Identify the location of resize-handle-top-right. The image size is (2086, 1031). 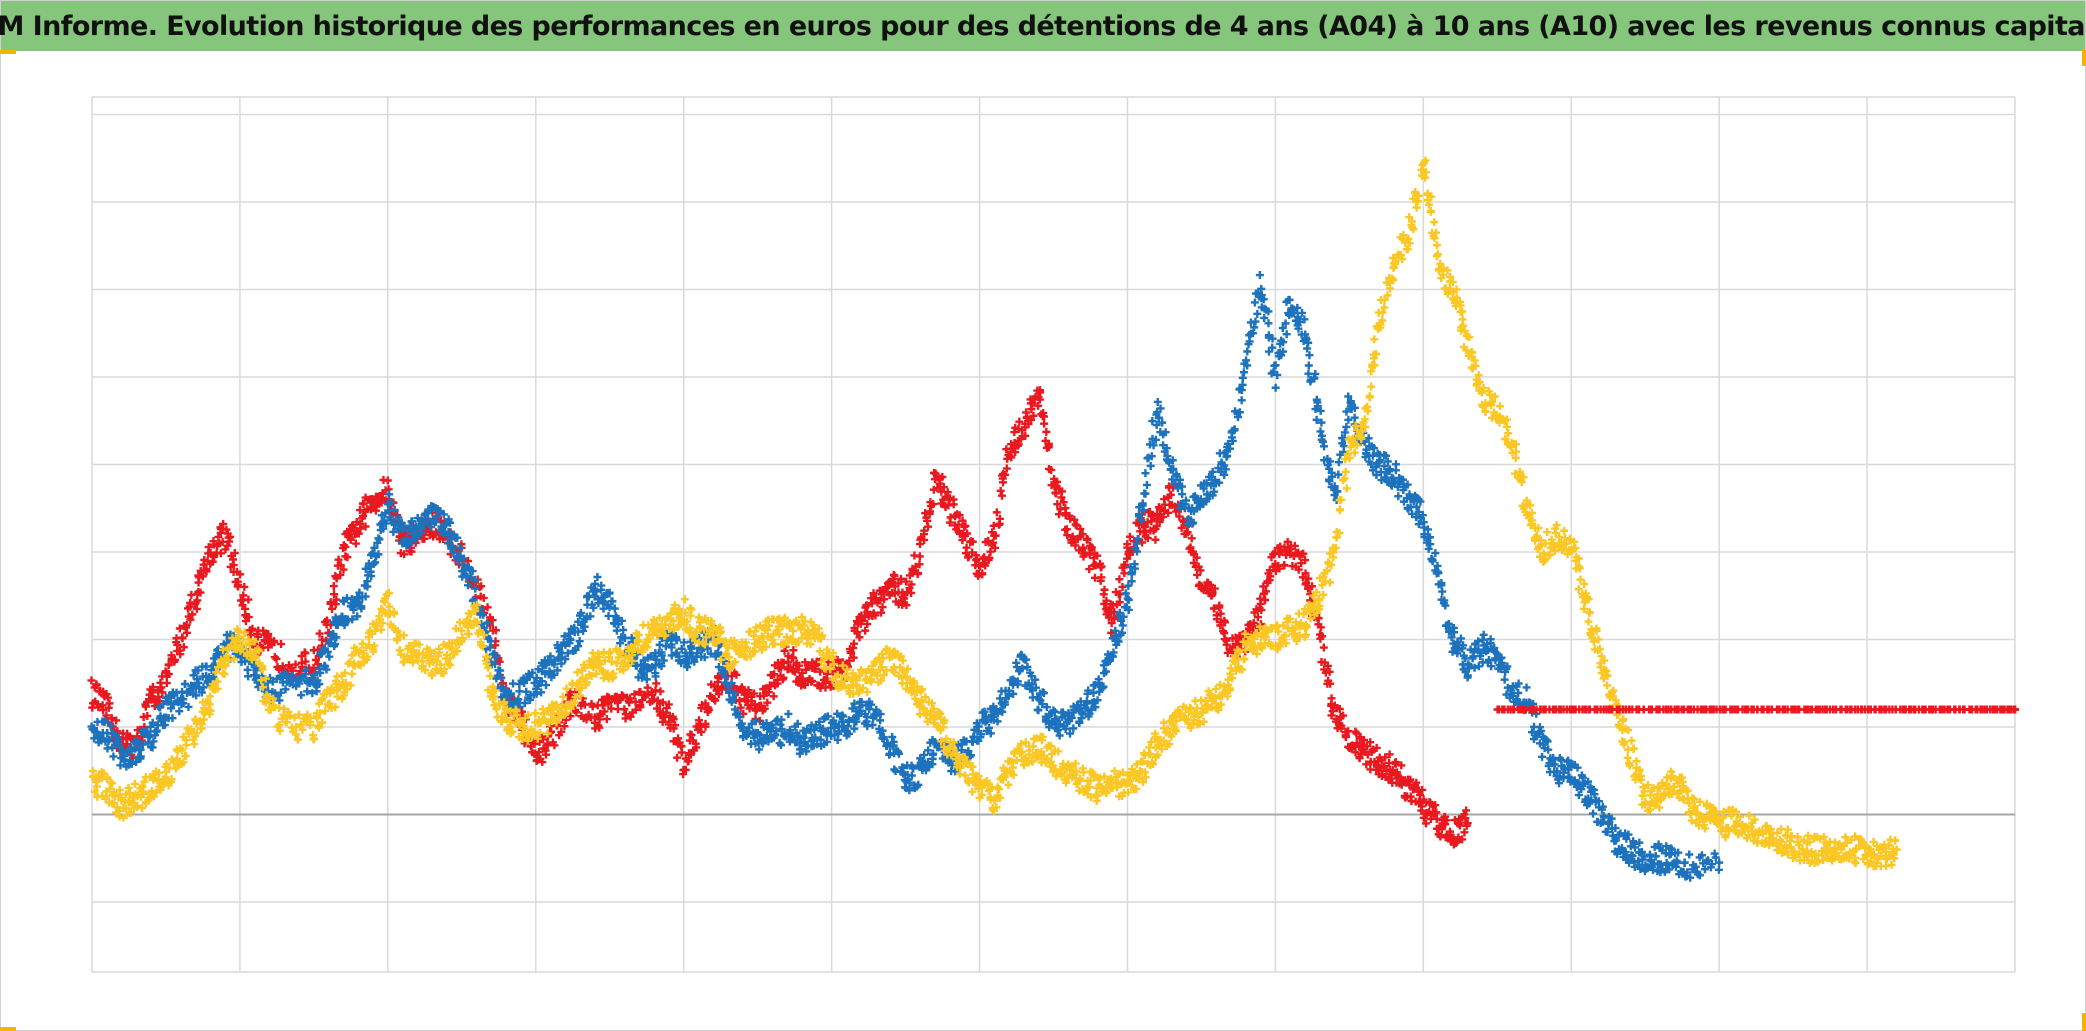
(2084, 58).